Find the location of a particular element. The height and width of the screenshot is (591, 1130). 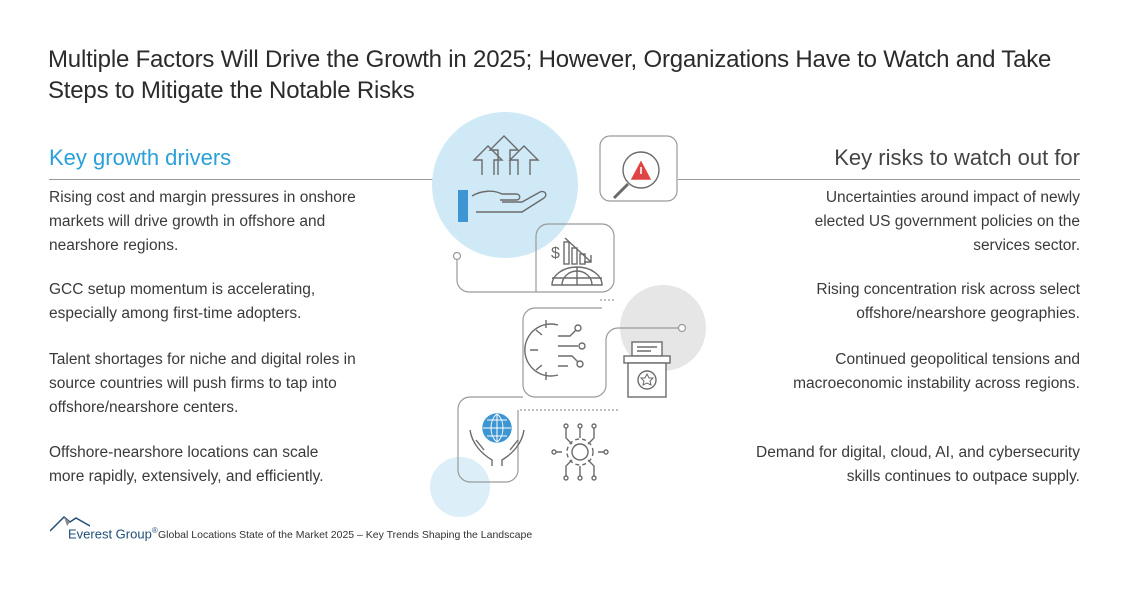

page-title-line-2: Steps to Mitigate the Notable Risks is located at coordinates (231, 90).